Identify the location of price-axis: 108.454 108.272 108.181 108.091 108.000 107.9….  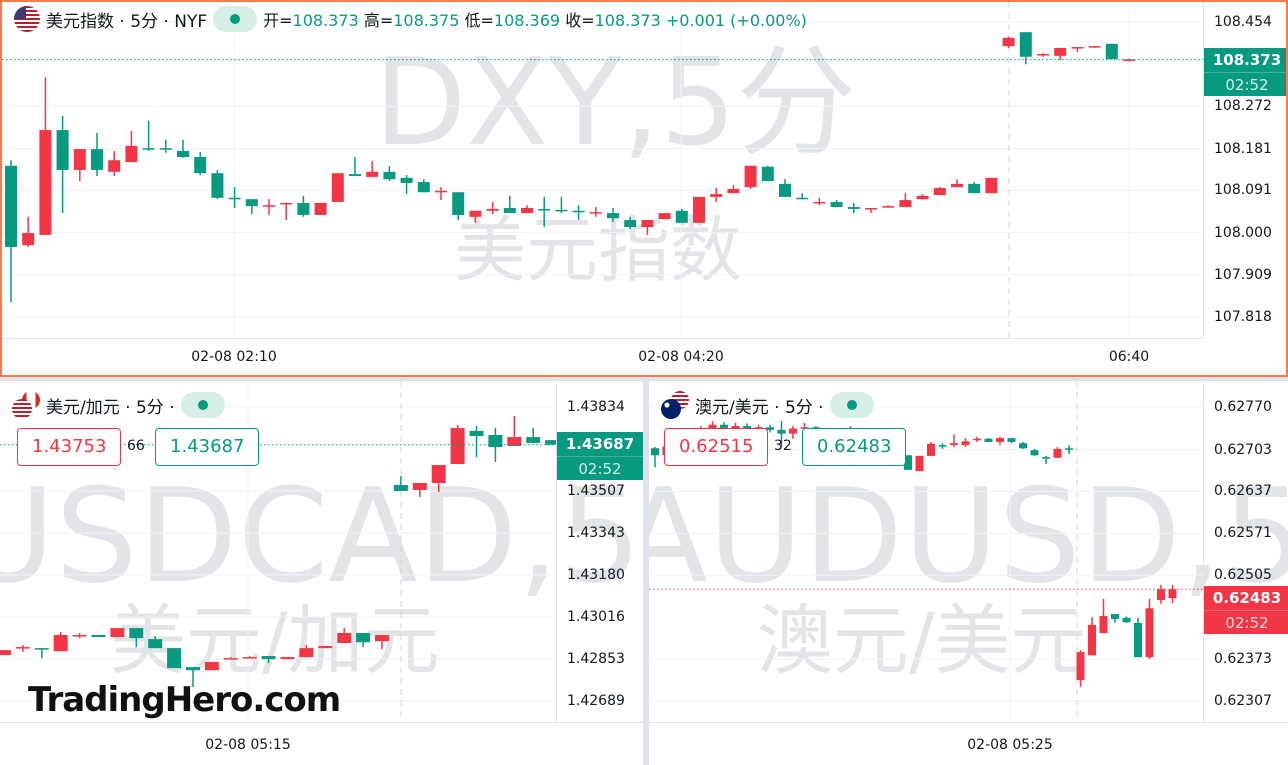
(1244, 170).